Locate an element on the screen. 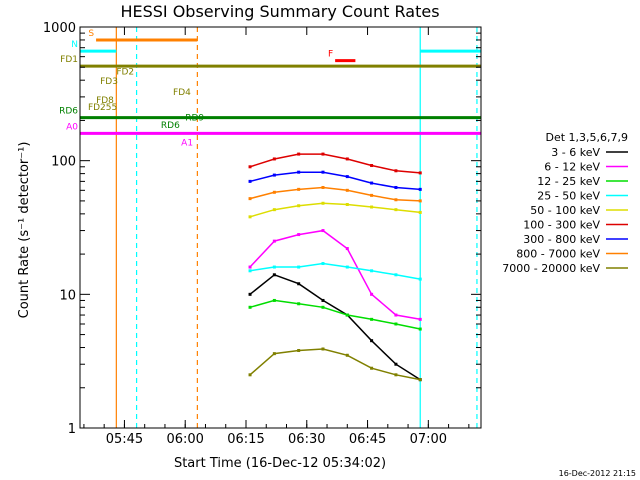 The width and height of the screenshot is (640, 480). y-tick-label-1: 10 is located at coordinates (67, 295).